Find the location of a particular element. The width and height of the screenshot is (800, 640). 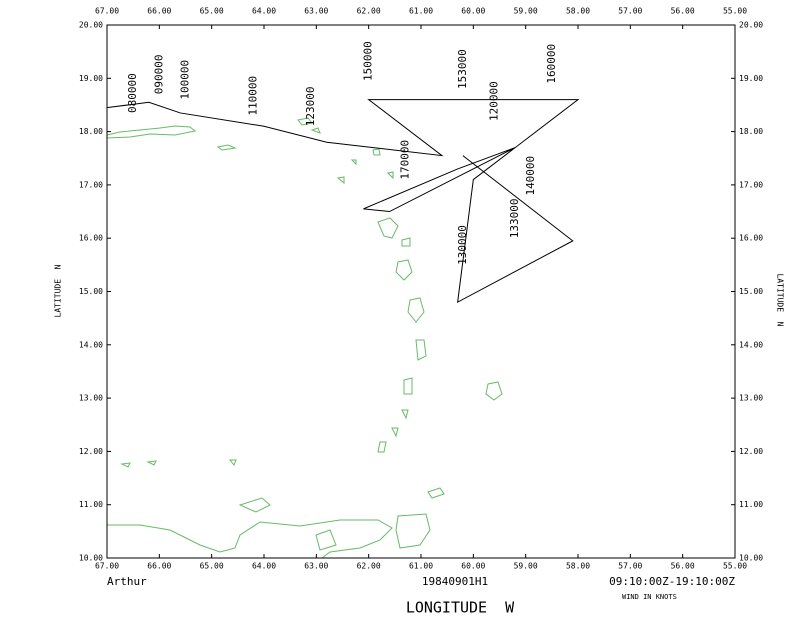

time-label: 120000 is located at coordinates (493, 101).